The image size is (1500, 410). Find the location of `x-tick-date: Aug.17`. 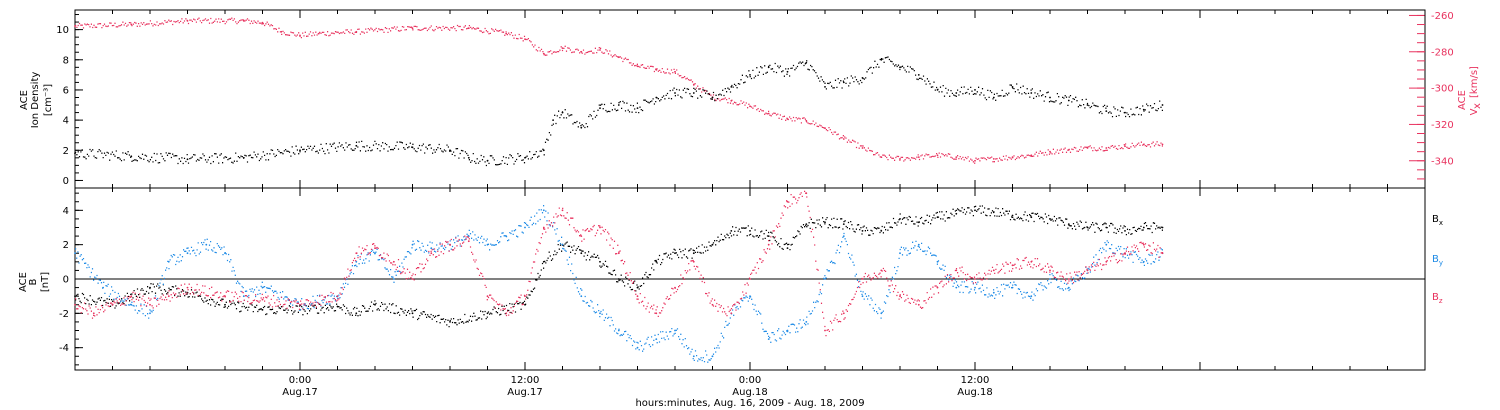

x-tick-date: Aug.17 is located at coordinates (299, 392).